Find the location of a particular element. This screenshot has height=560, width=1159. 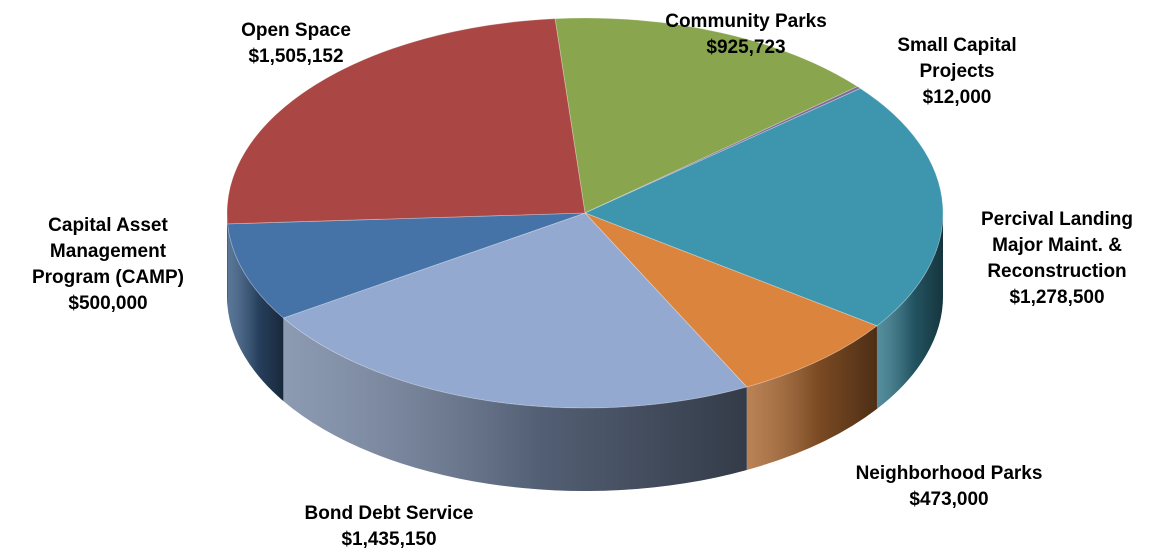

slice-category-label: Small Capital is located at coordinates (956, 45).